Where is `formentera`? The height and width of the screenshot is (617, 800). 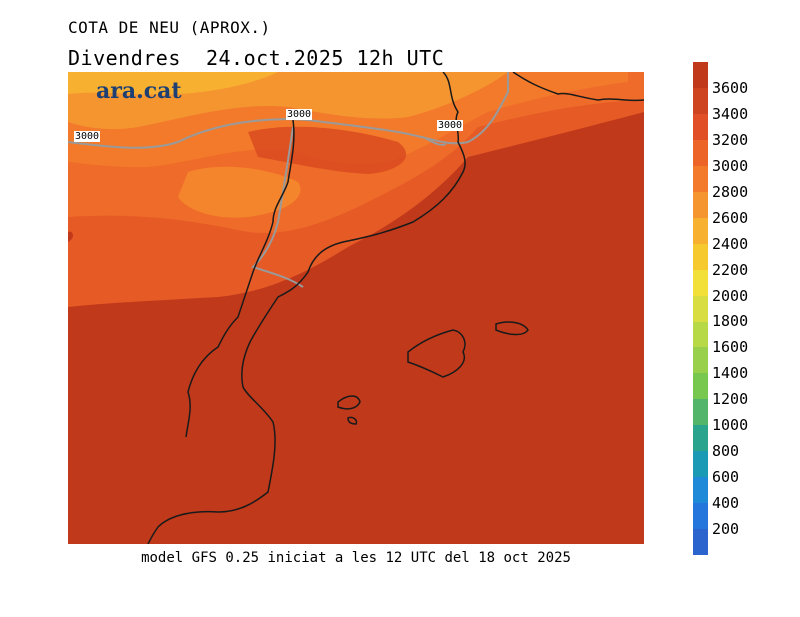
formentera is located at coordinates (352, 420).